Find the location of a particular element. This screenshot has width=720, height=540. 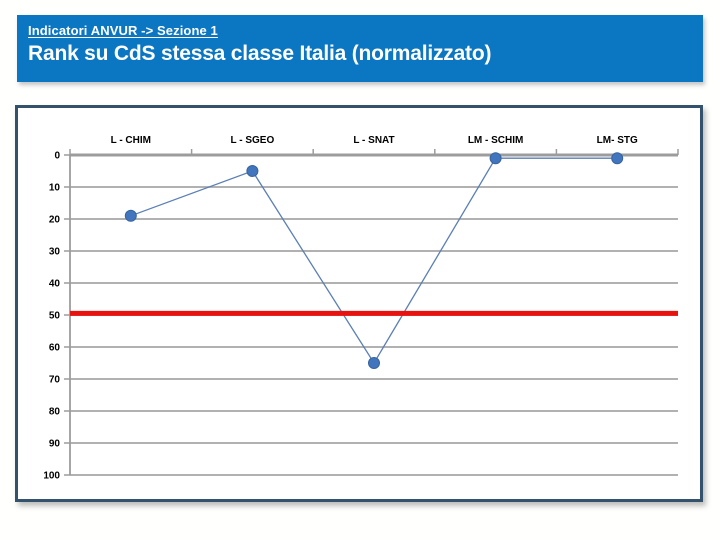

category-label: LM - SCHIM is located at coordinates (496, 140).